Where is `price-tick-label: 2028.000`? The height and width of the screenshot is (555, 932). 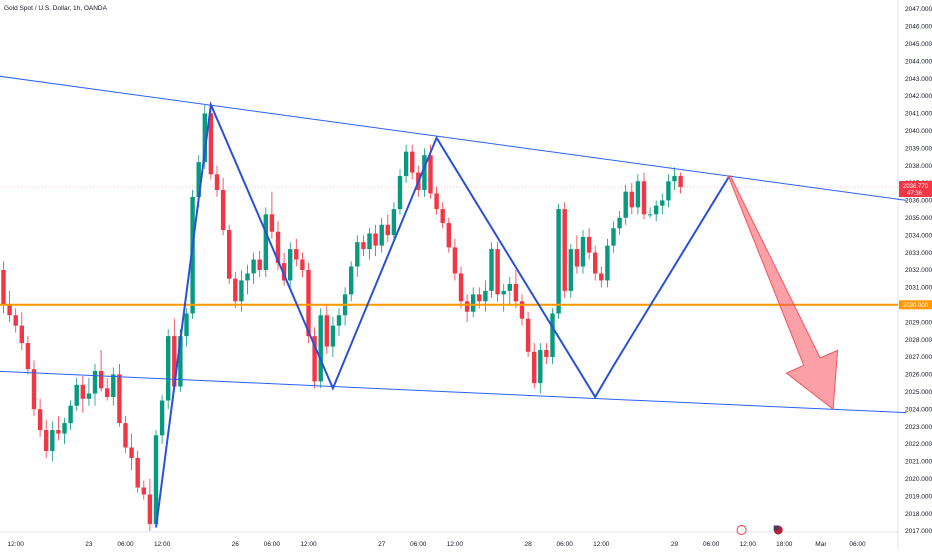 price-tick-label: 2028.000 is located at coordinates (918, 340).